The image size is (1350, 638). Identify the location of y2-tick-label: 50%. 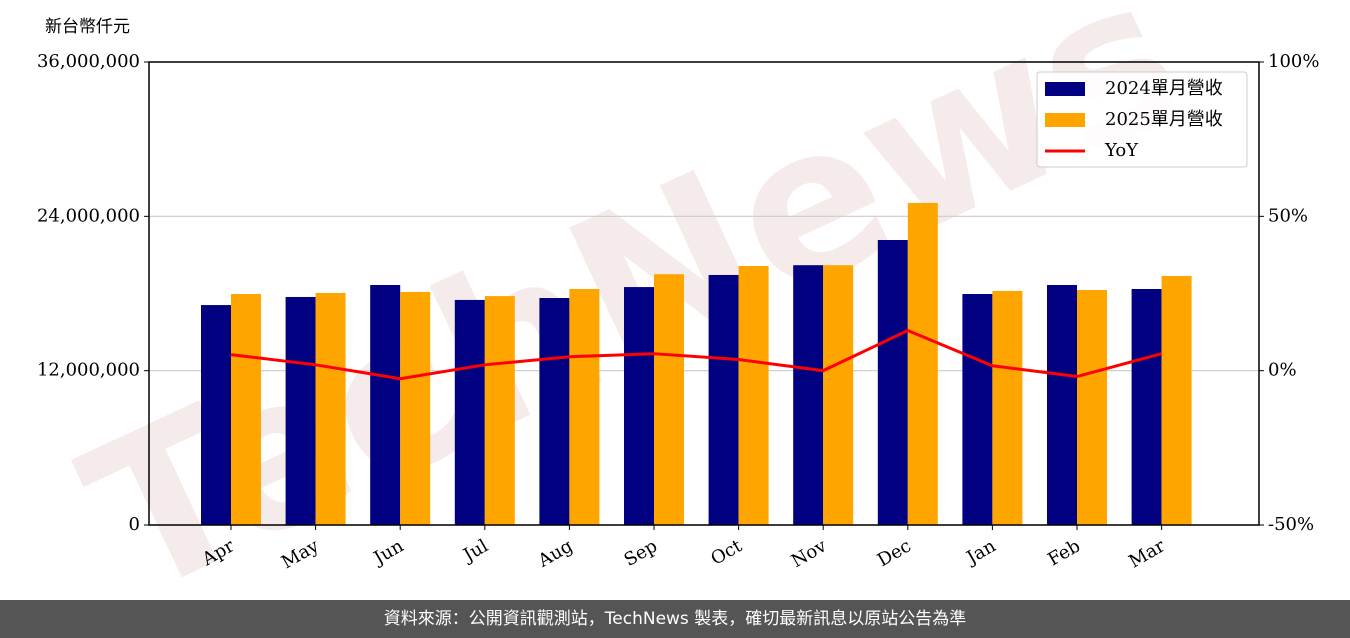
(1288, 215).